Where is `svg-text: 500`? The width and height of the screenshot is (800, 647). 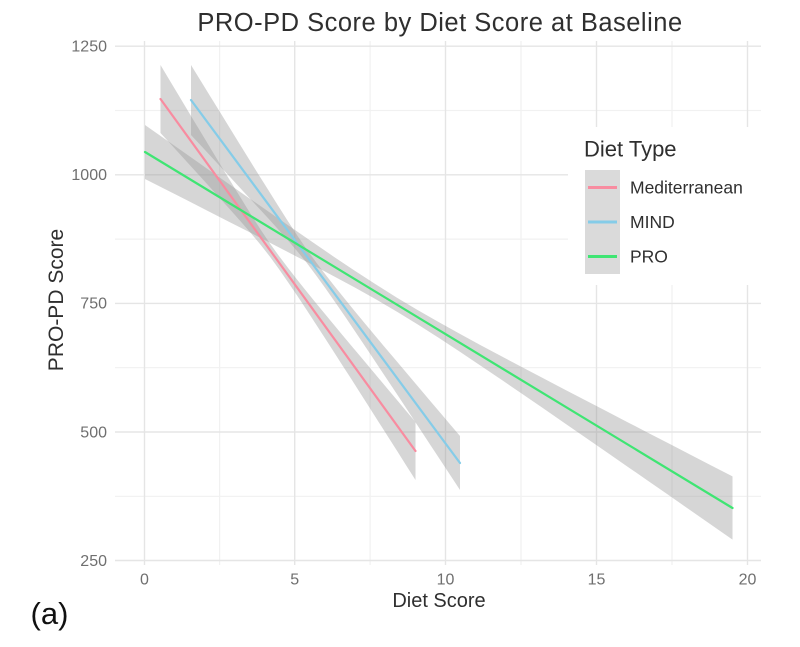 svg-text: 500 is located at coordinates (93, 432).